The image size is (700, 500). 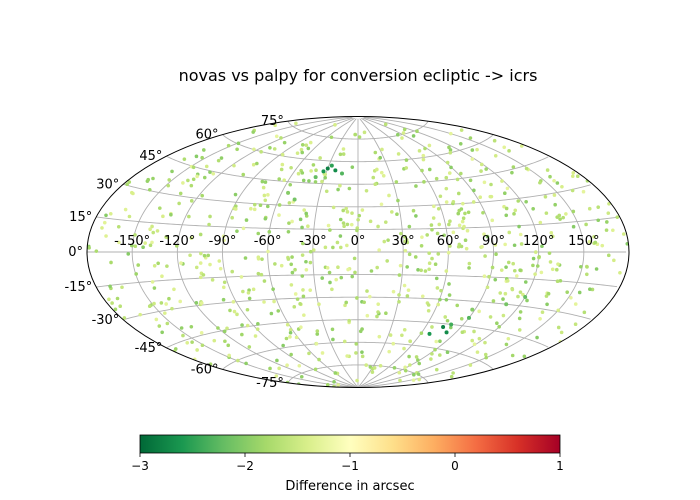 What do you see at coordinates (583, 241) in the screenshot?
I see `x-tick-label: 150°` at bounding box center [583, 241].